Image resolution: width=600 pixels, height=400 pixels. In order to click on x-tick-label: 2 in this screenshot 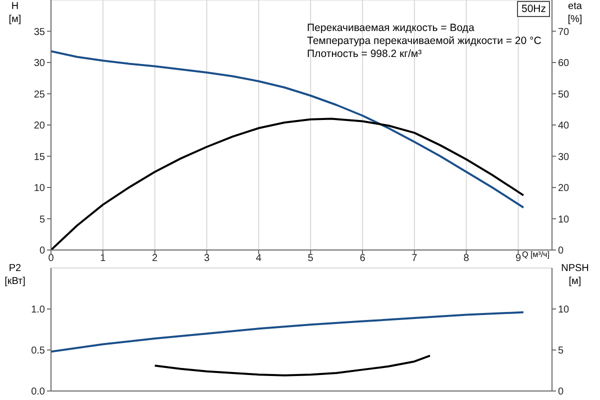, I will do `click(155, 258)`.